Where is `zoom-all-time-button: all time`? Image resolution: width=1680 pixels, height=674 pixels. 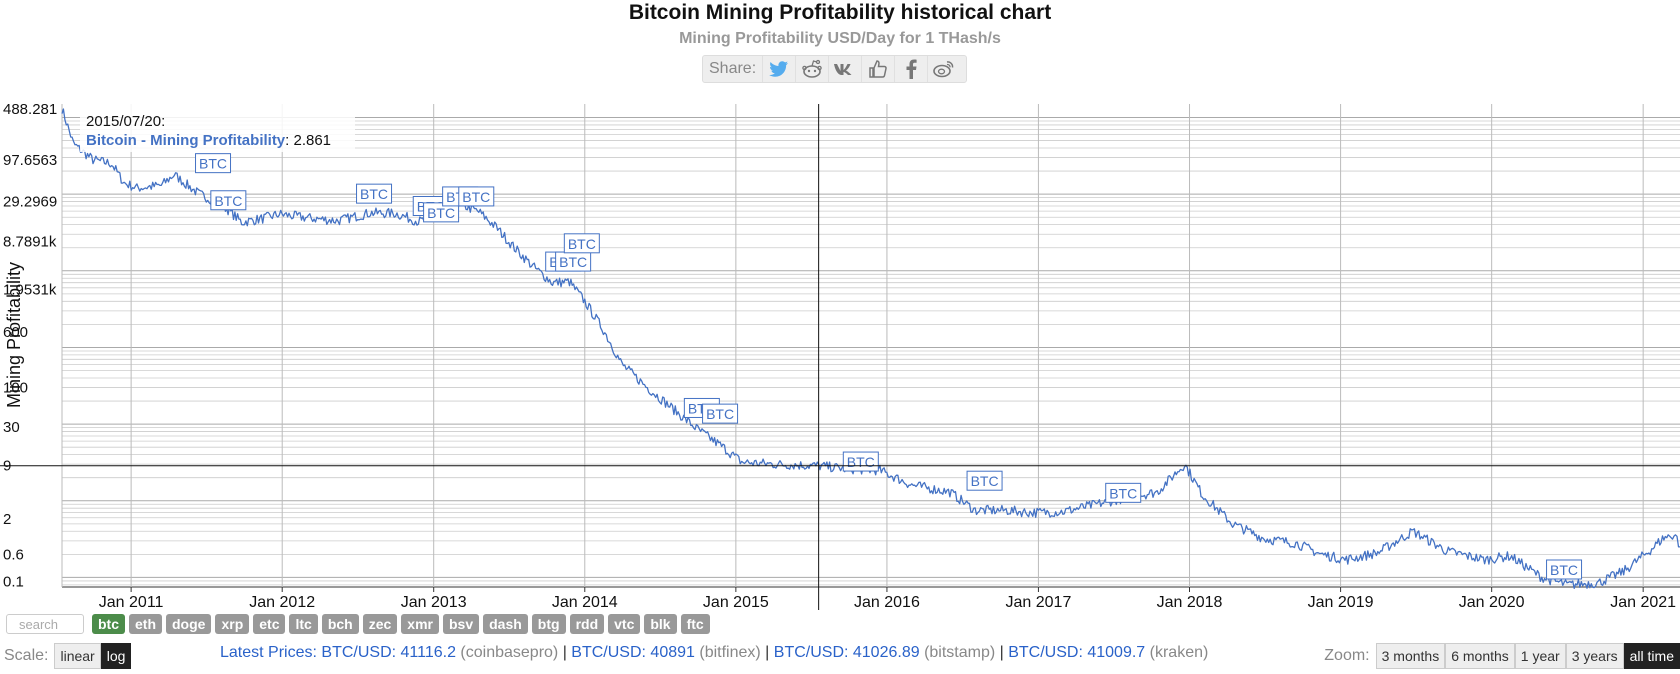 zoom-all-time-button: all time is located at coordinates (1651, 656).